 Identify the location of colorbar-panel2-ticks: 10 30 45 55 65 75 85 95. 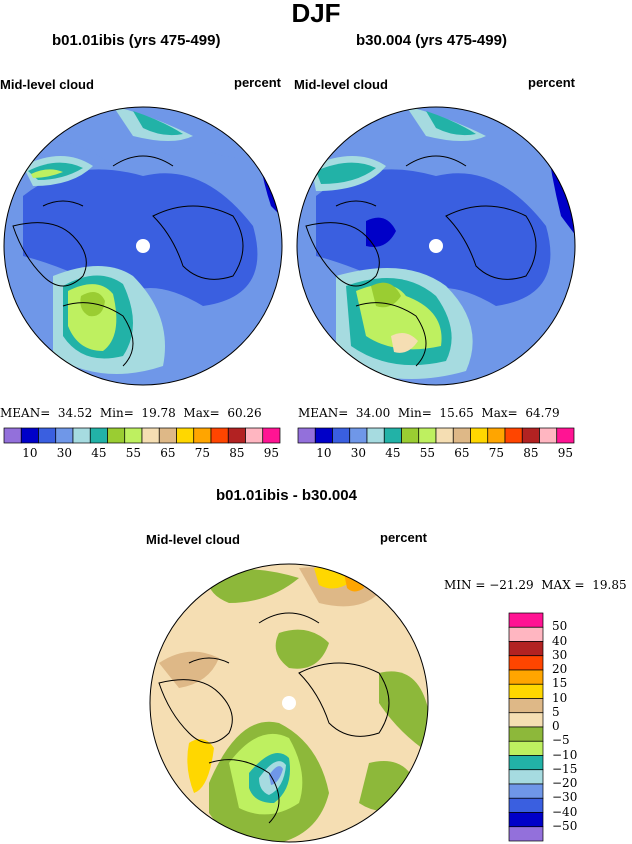
(436, 454).